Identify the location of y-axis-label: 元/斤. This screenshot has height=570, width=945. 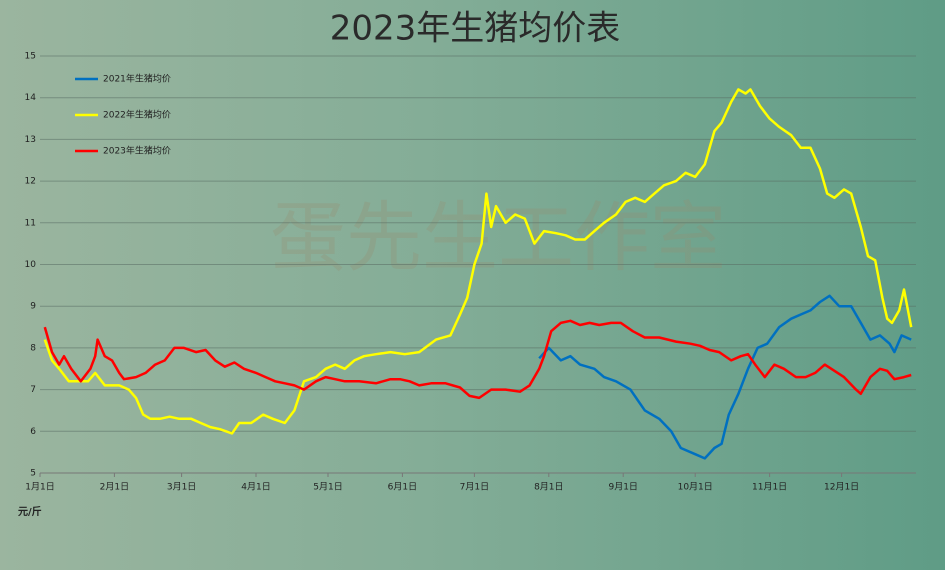
(30, 511).